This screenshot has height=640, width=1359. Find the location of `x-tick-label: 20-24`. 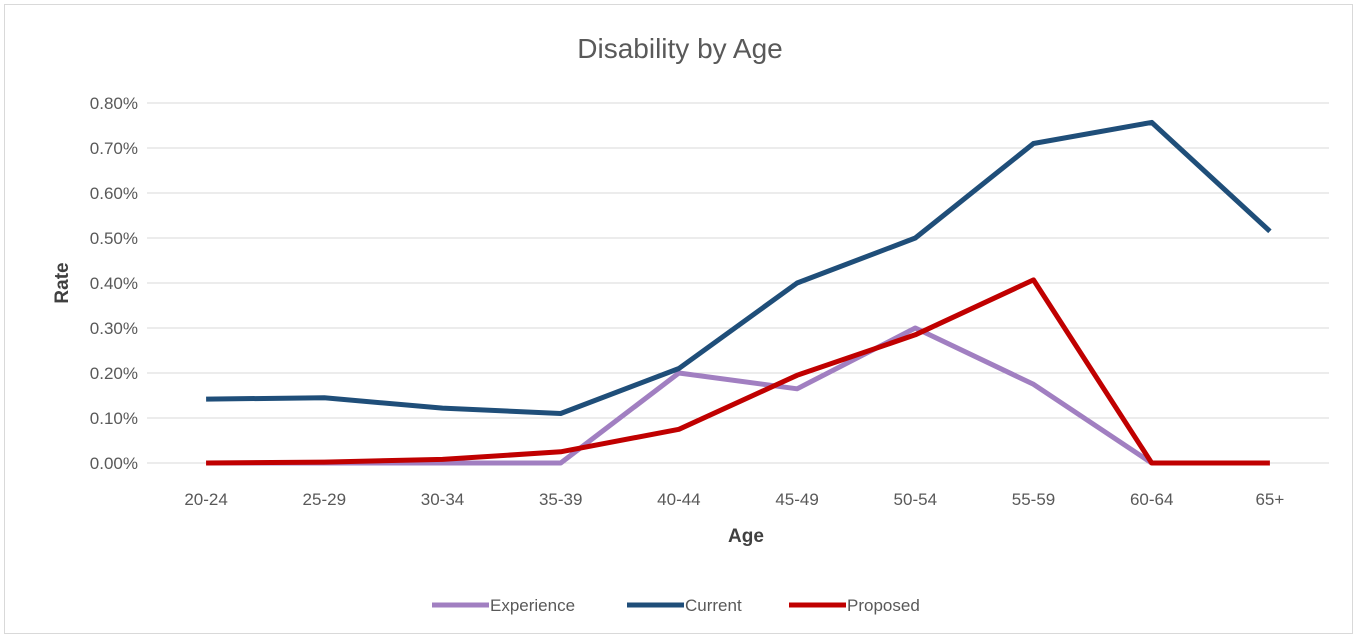

x-tick-label: 20-24 is located at coordinates (205, 499).